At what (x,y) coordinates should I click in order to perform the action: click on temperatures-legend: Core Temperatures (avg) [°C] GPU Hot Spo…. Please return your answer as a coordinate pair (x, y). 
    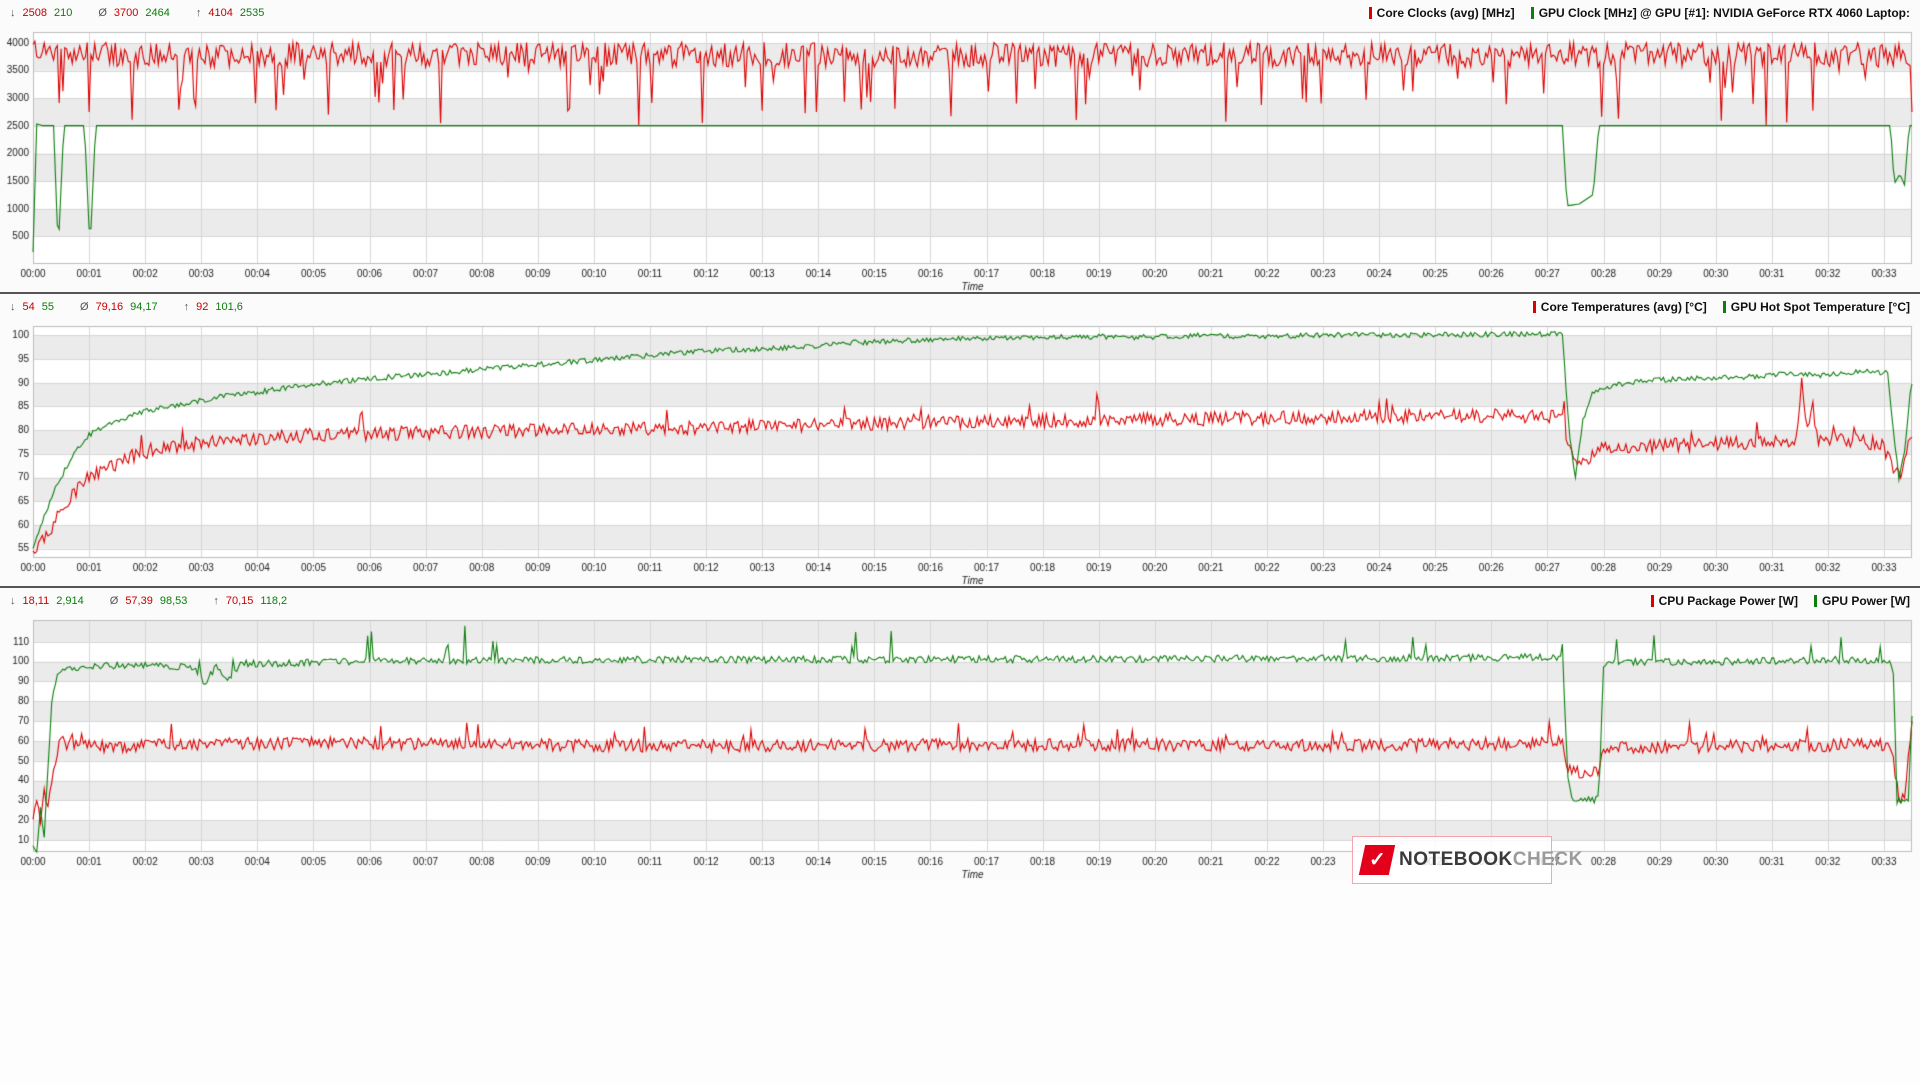
    Looking at the image, I should click on (1721, 307).